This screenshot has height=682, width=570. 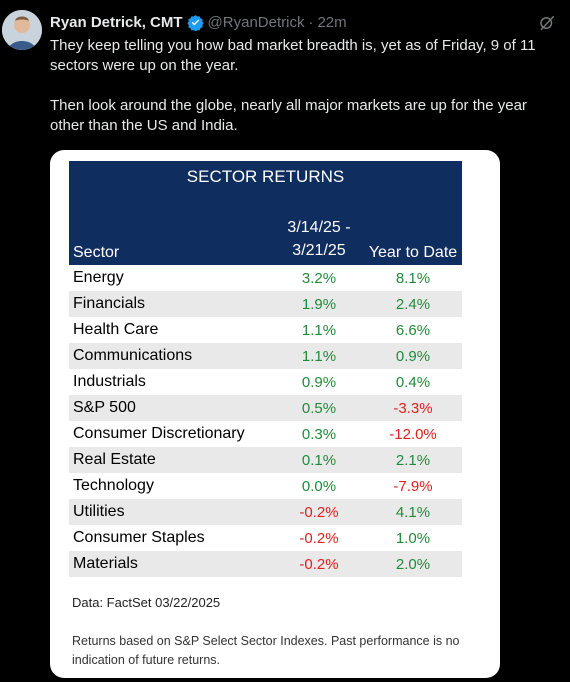 What do you see at coordinates (319, 239) in the screenshot?
I see `column-header-week: 3/14/25 - 3/21/25` at bounding box center [319, 239].